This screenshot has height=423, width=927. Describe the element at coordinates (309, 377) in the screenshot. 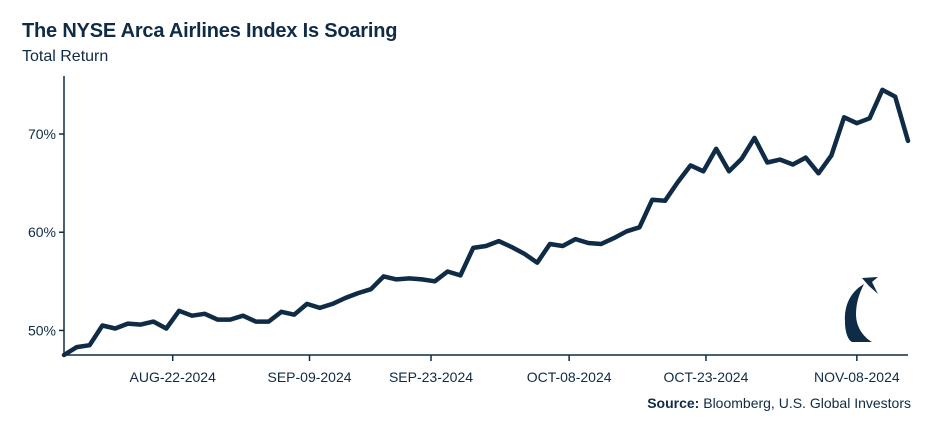

I see `x-tick-label: SEP-09-2024` at that location.